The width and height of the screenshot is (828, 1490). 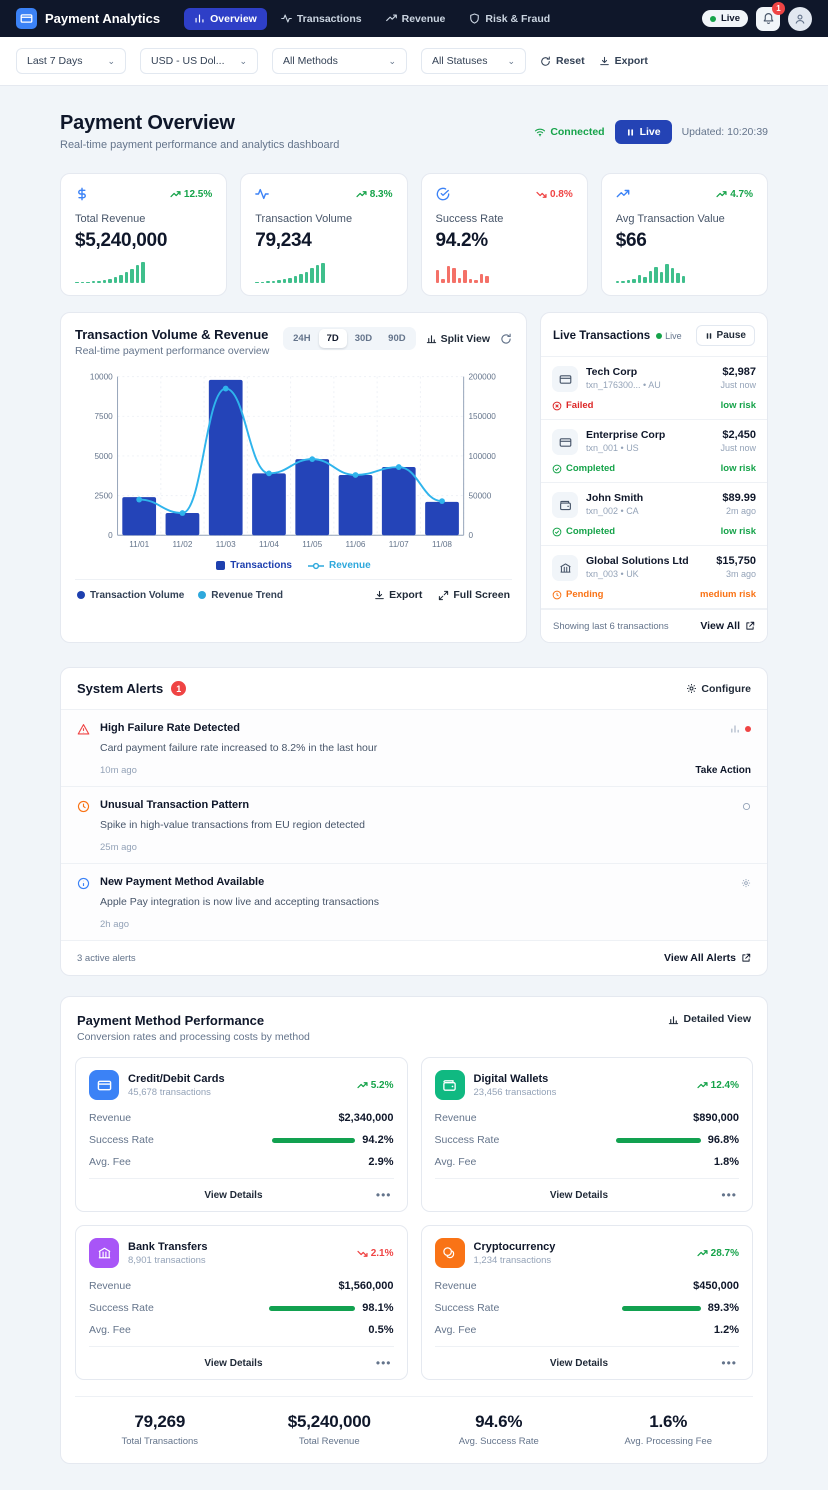 I want to click on kpi-trend: 4.7%, so click(x=734, y=194).